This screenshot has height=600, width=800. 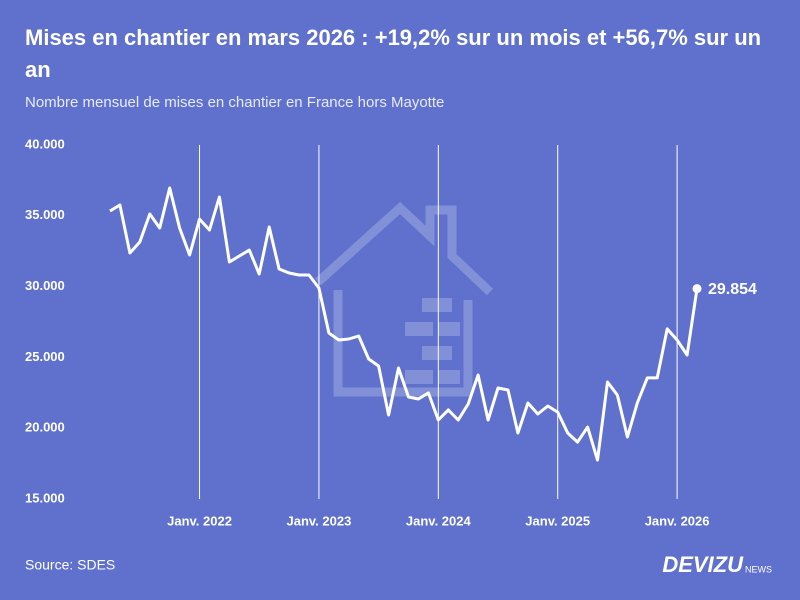 What do you see at coordinates (732, 289) in the screenshot?
I see `data-label: 29.854` at bounding box center [732, 289].